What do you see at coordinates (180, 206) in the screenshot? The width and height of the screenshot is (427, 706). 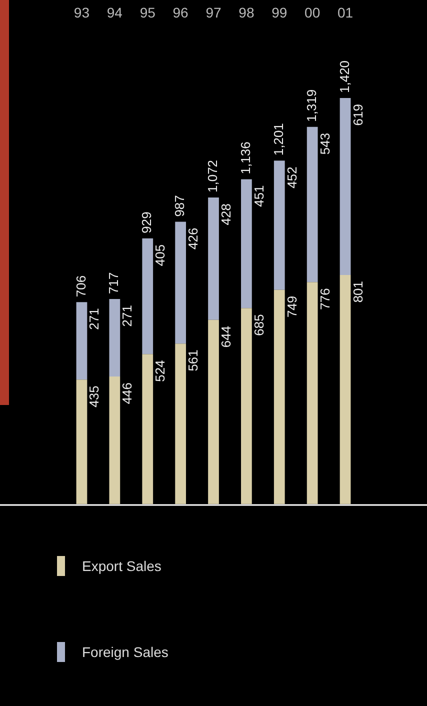 I see `total-label: 987` at bounding box center [180, 206].